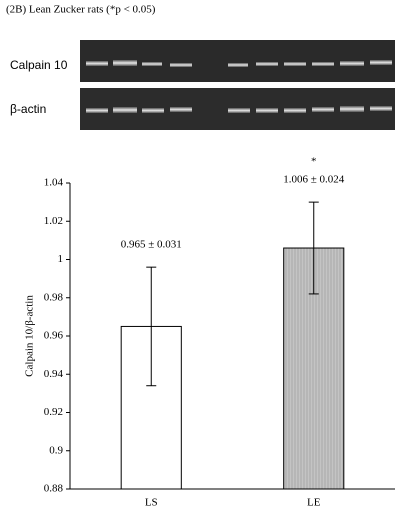 This screenshot has width=403, height=512. What do you see at coordinates (81, 10) in the screenshot?
I see `figure-title: (2B) Lean Zucker rats (*p < 0.05)` at bounding box center [81, 10].